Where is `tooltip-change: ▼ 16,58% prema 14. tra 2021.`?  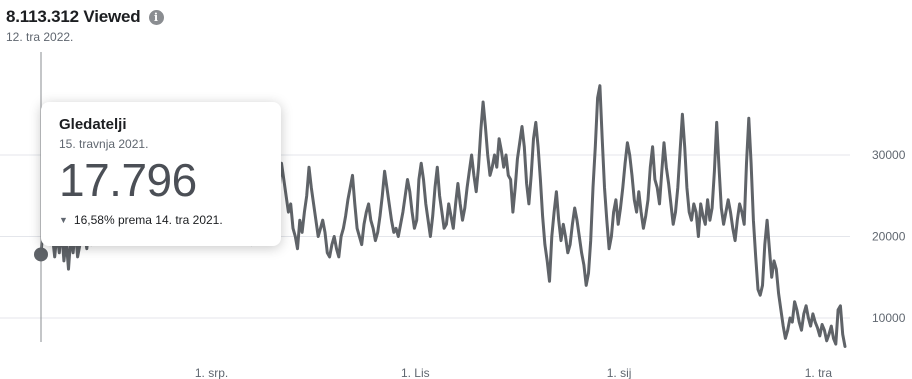
tooltip-change: ▼ 16,58% prema 14. tra 2021. is located at coordinates (161, 220).